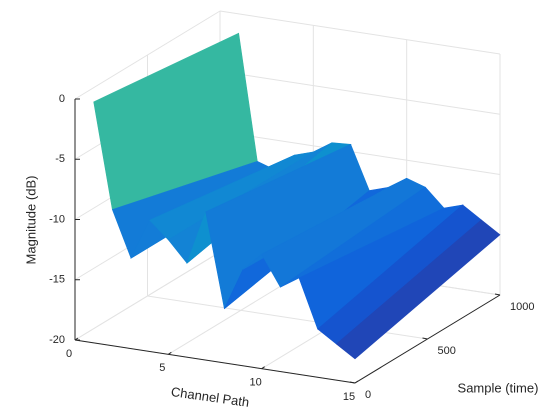 This screenshot has width=560, height=420. Describe the element at coordinates (256, 383) in the screenshot. I see `x-tick-label: 10` at that location.